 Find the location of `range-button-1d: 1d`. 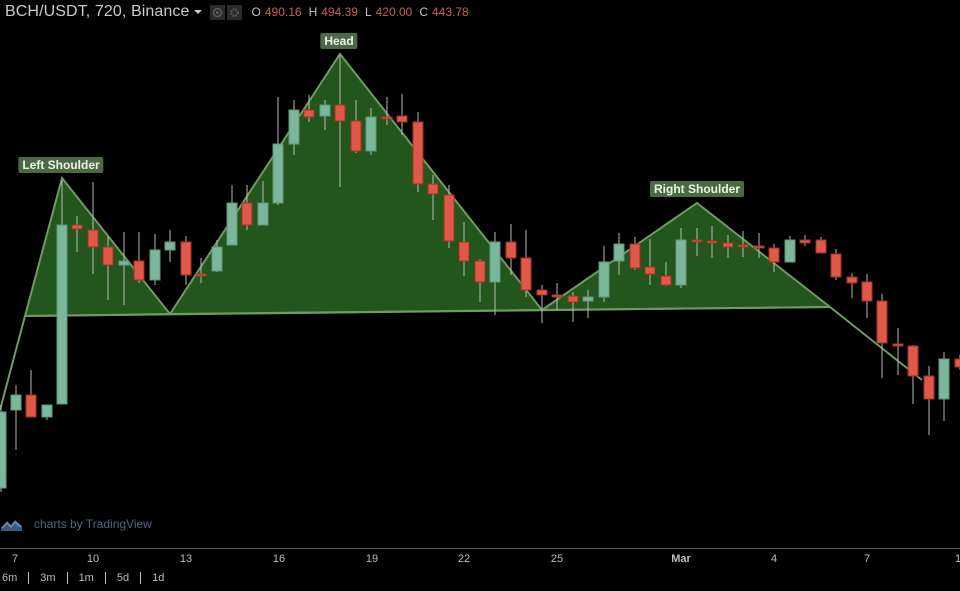

range-button-1d: 1d is located at coordinates (158, 578).